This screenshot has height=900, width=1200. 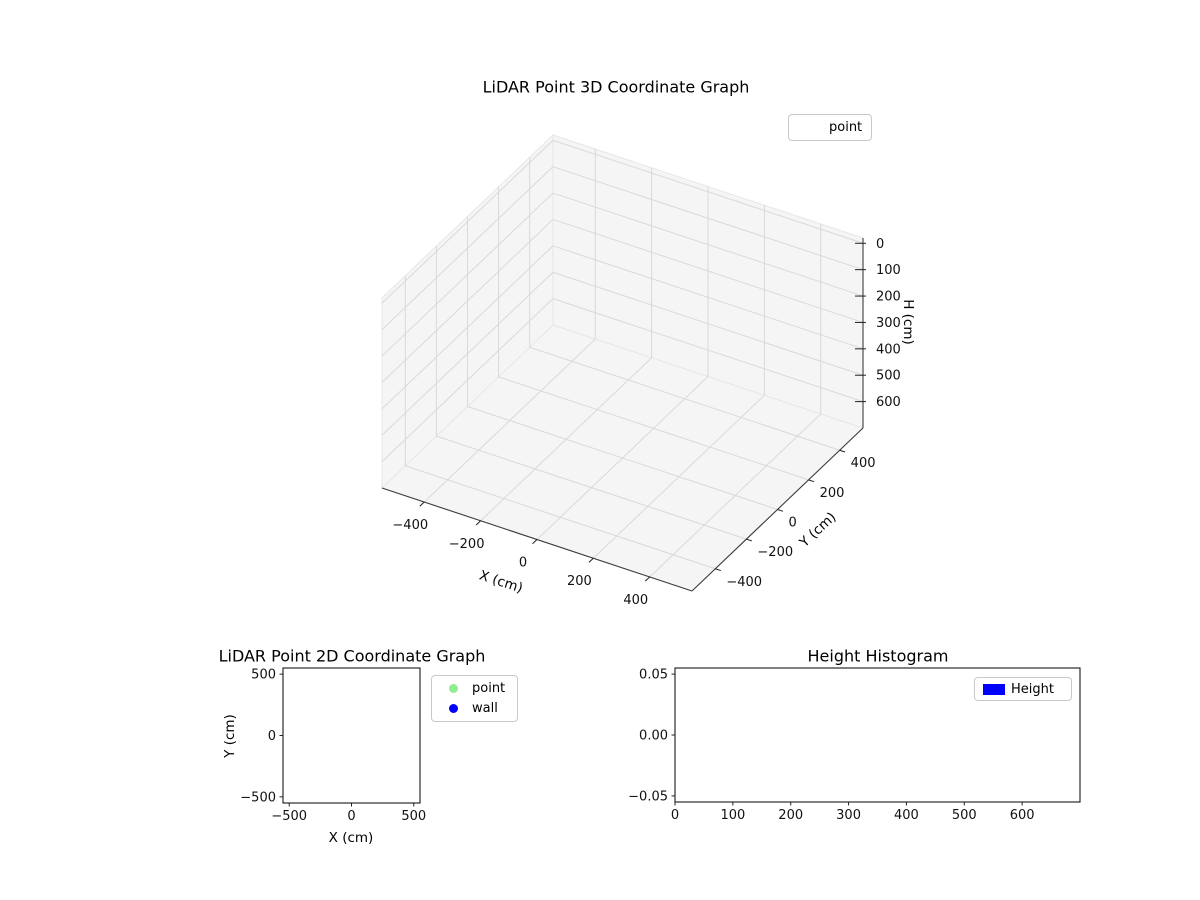 I want to click on histogram-legend: Height, so click(x=1023, y=689).